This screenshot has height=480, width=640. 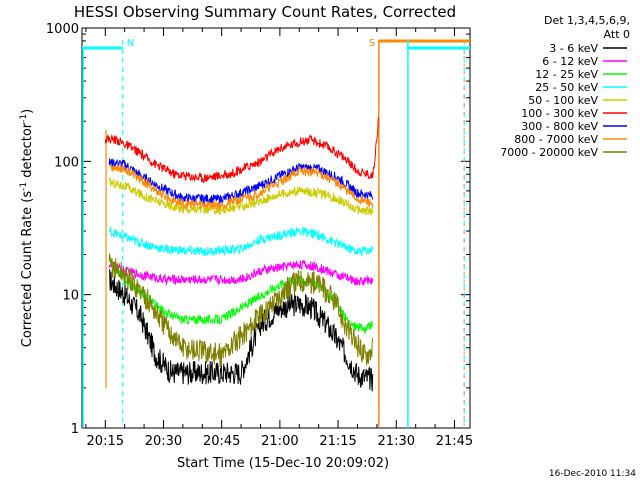 What do you see at coordinates (75, 429) in the screenshot?
I see `y-tick-label: 1` at bounding box center [75, 429].